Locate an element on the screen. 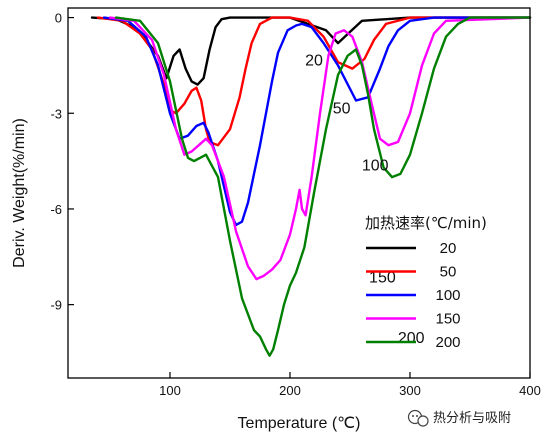  curve-label-layer: 20 50 100 150 200 is located at coordinates (365, 199).